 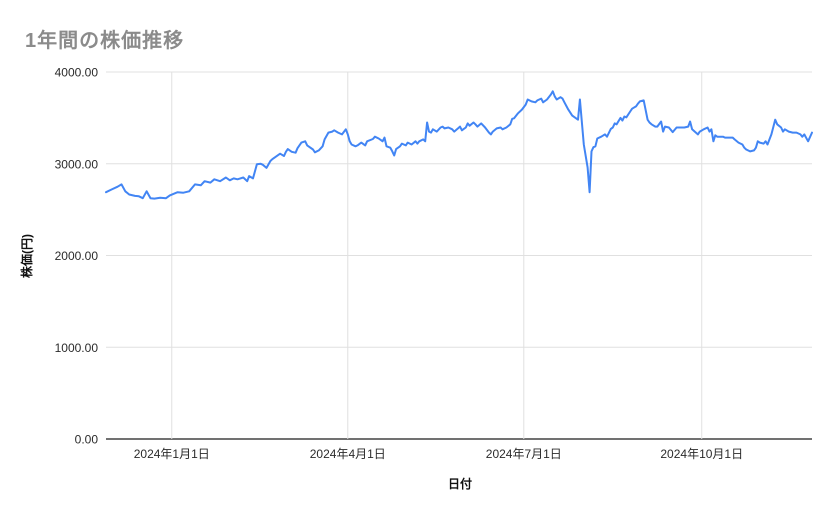 I want to click on x-tick-label: 2024年1月1日, so click(x=172, y=454).